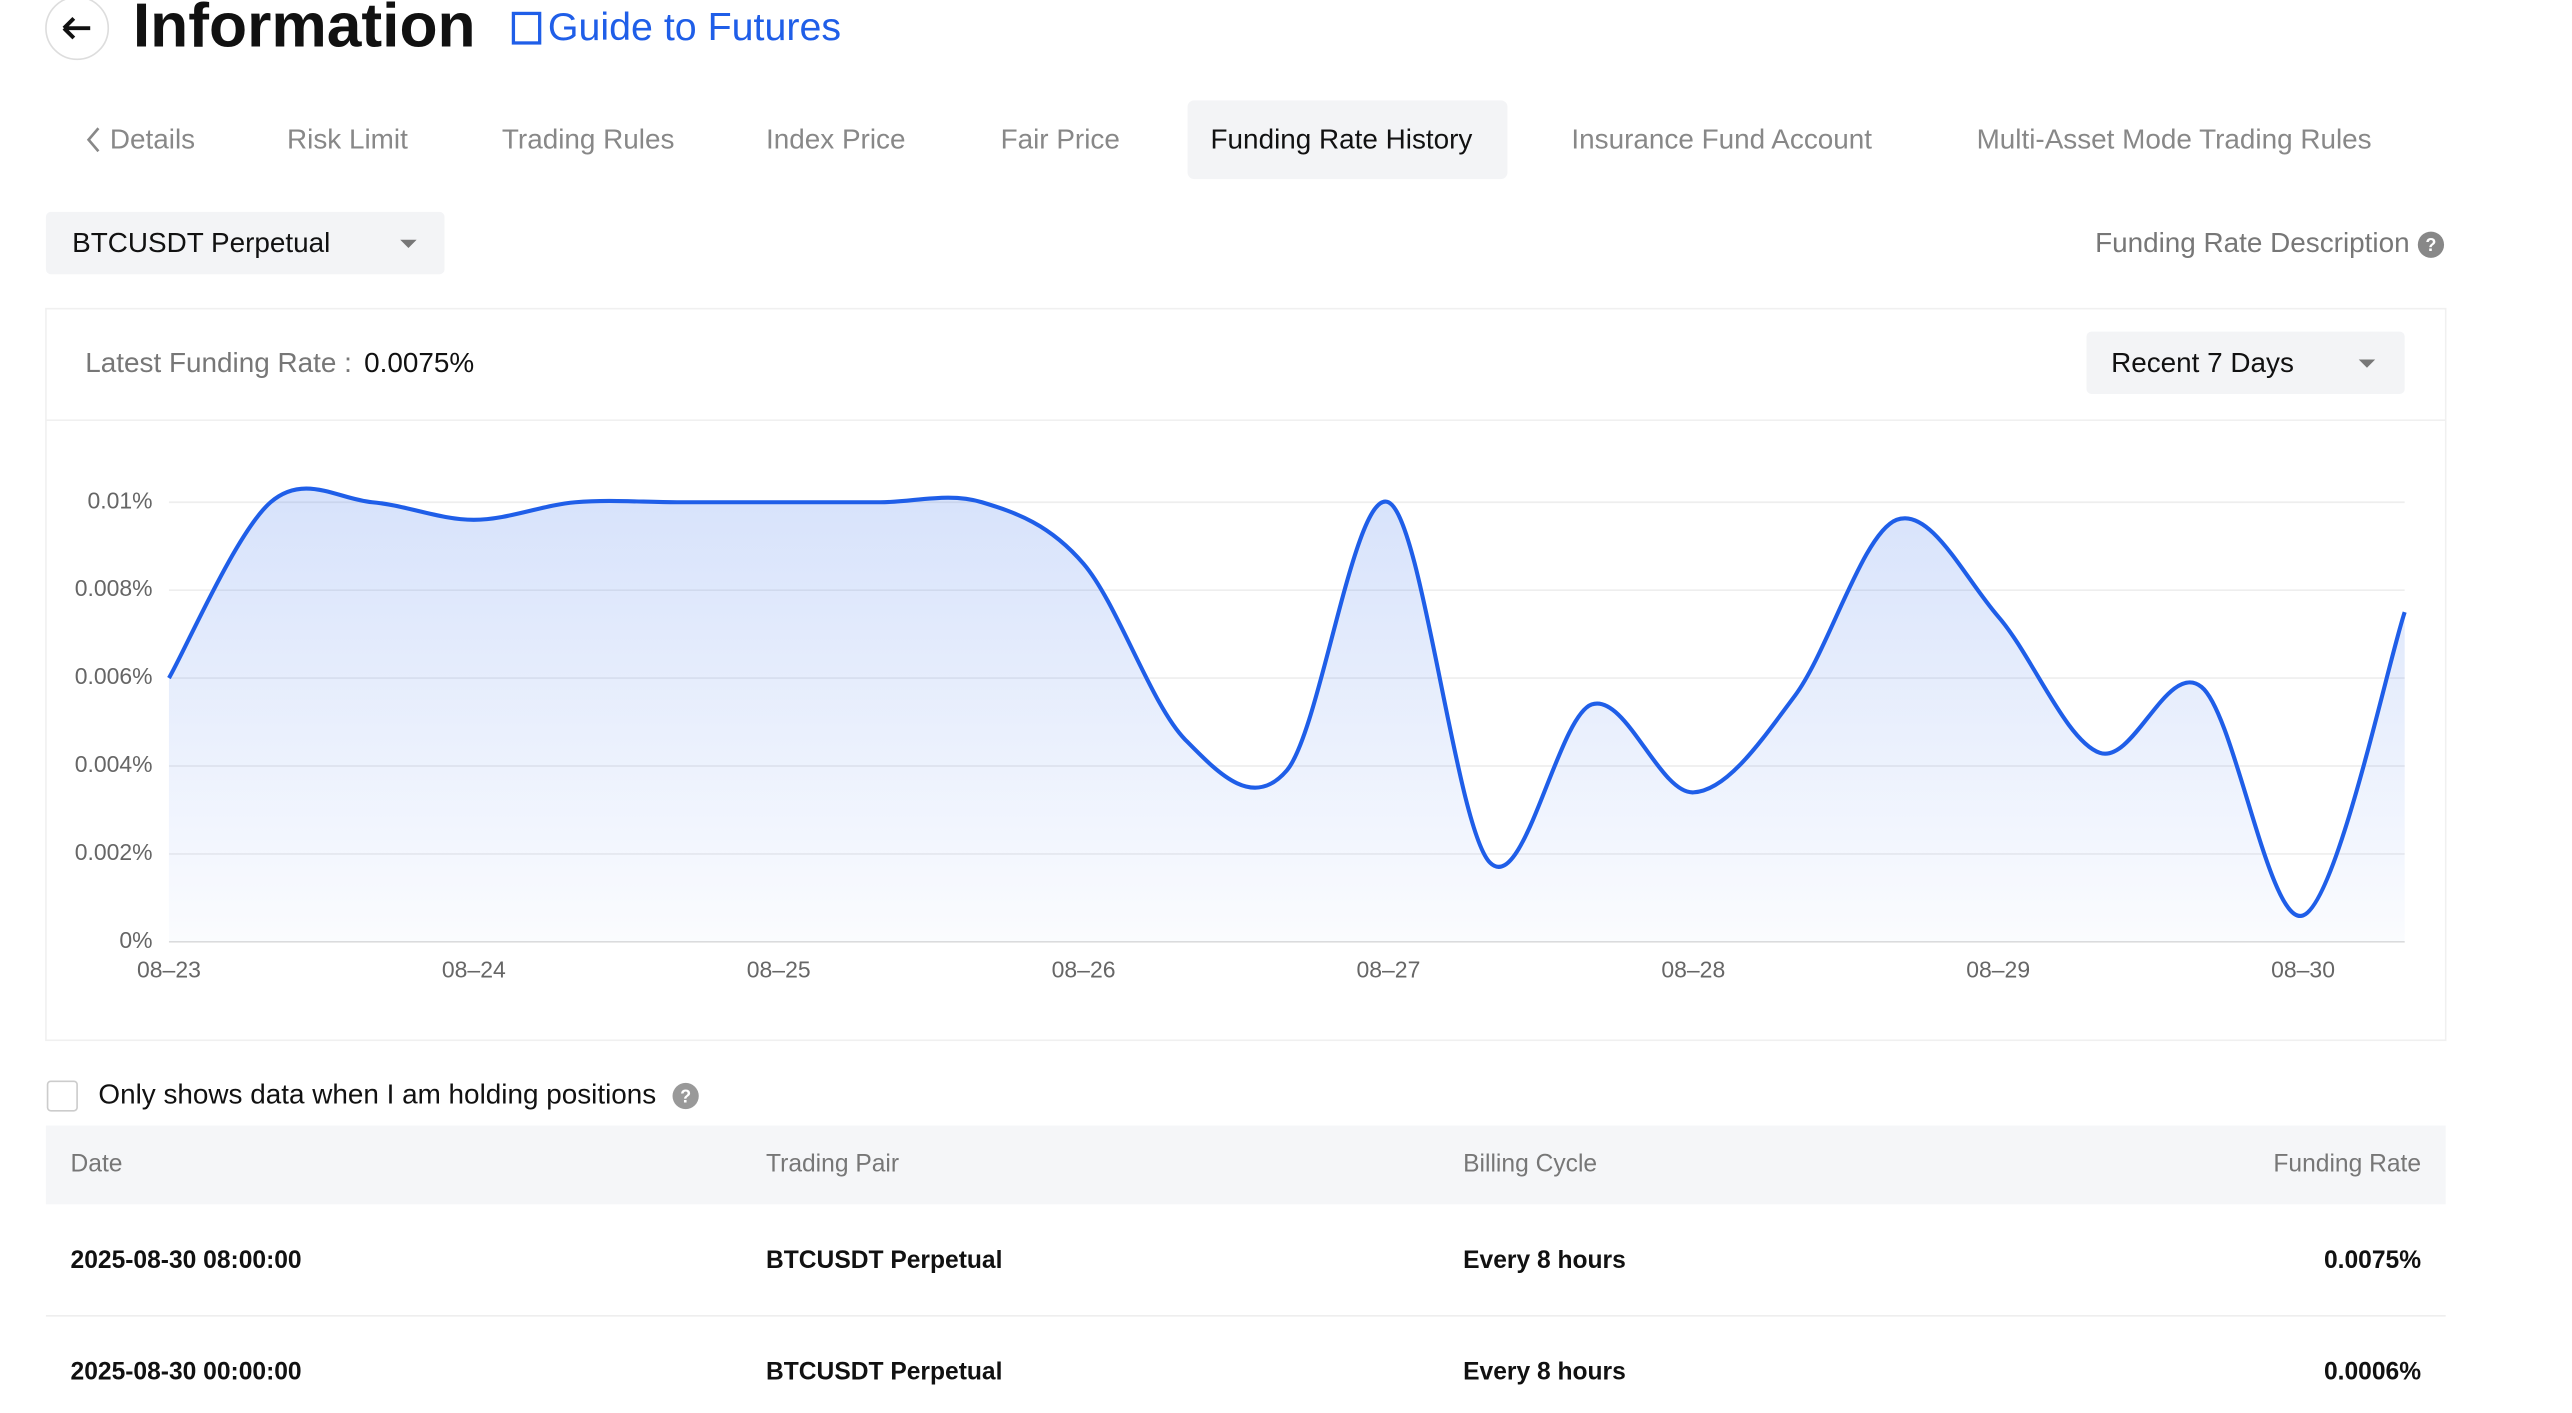  What do you see at coordinates (2174, 139) in the screenshot?
I see `tab: Multi-Asset Mode Trading Rules` at bounding box center [2174, 139].